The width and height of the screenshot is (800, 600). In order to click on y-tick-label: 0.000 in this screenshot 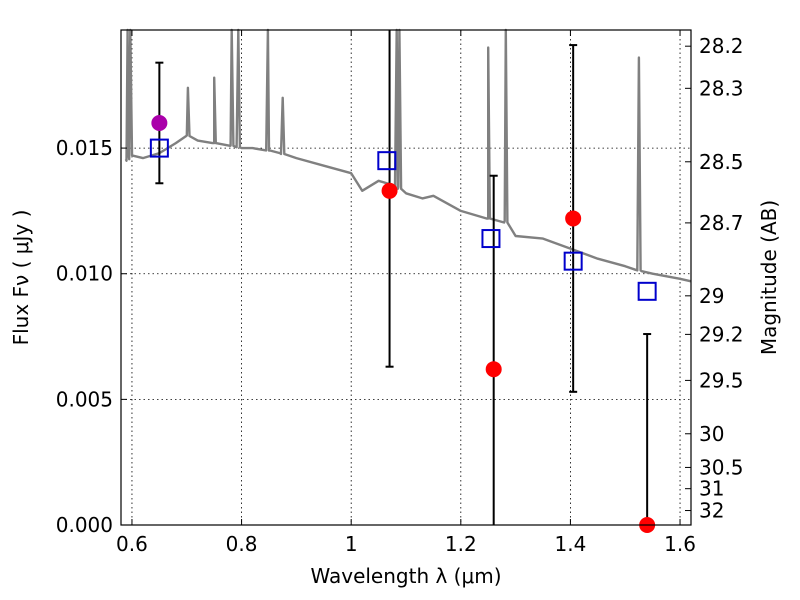, I will do `click(84, 525)`.